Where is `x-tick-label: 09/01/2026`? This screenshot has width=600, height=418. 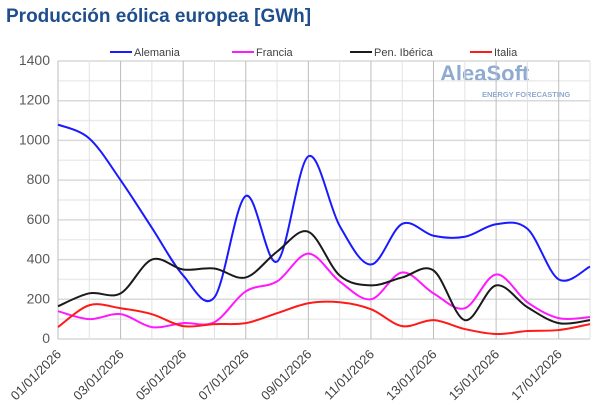 x-tick-label: 09/01/2026 is located at coordinates (286, 375).